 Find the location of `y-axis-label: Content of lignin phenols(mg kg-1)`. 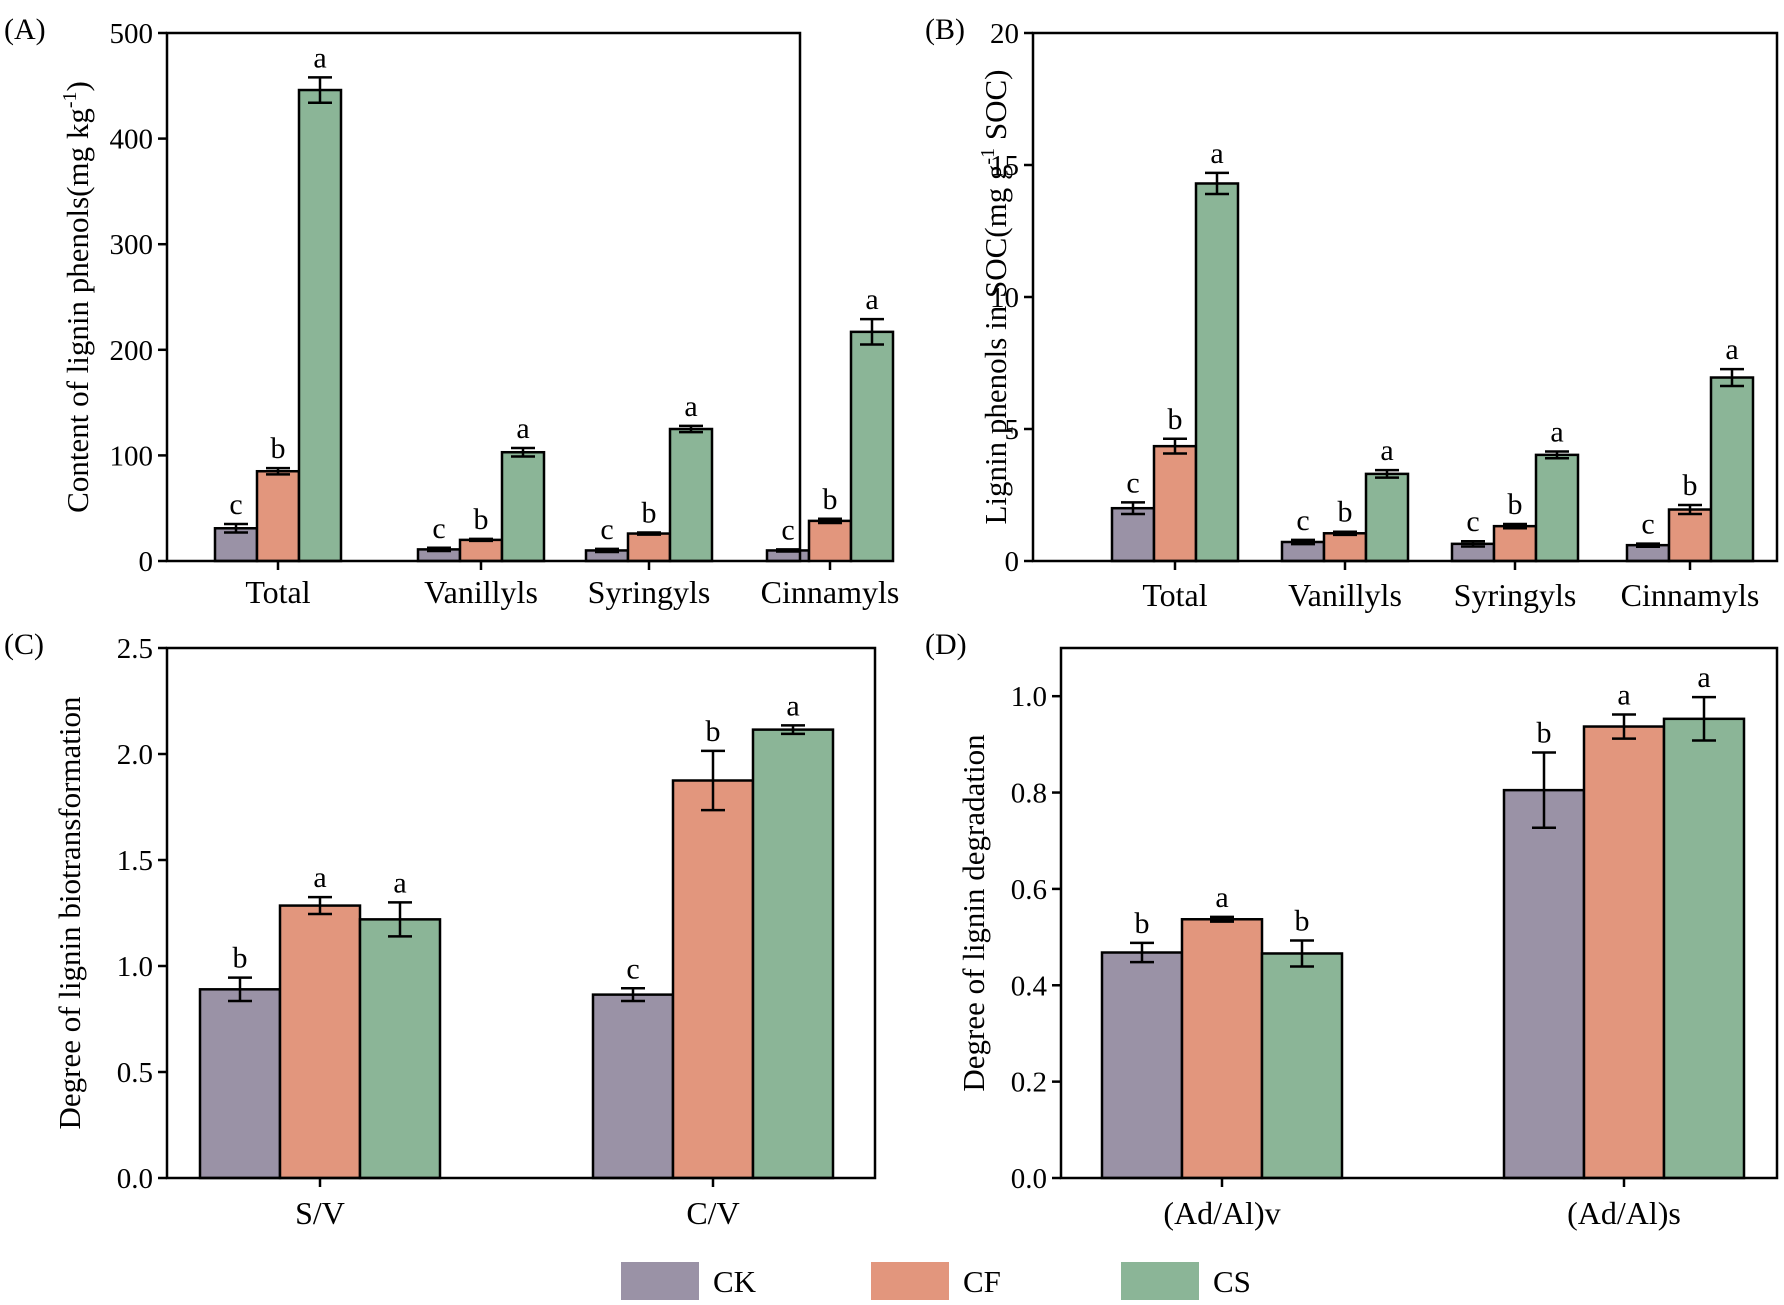

y-axis-label: Content of lignin phenols(mg kg-1) is located at coordinates (77, 297).